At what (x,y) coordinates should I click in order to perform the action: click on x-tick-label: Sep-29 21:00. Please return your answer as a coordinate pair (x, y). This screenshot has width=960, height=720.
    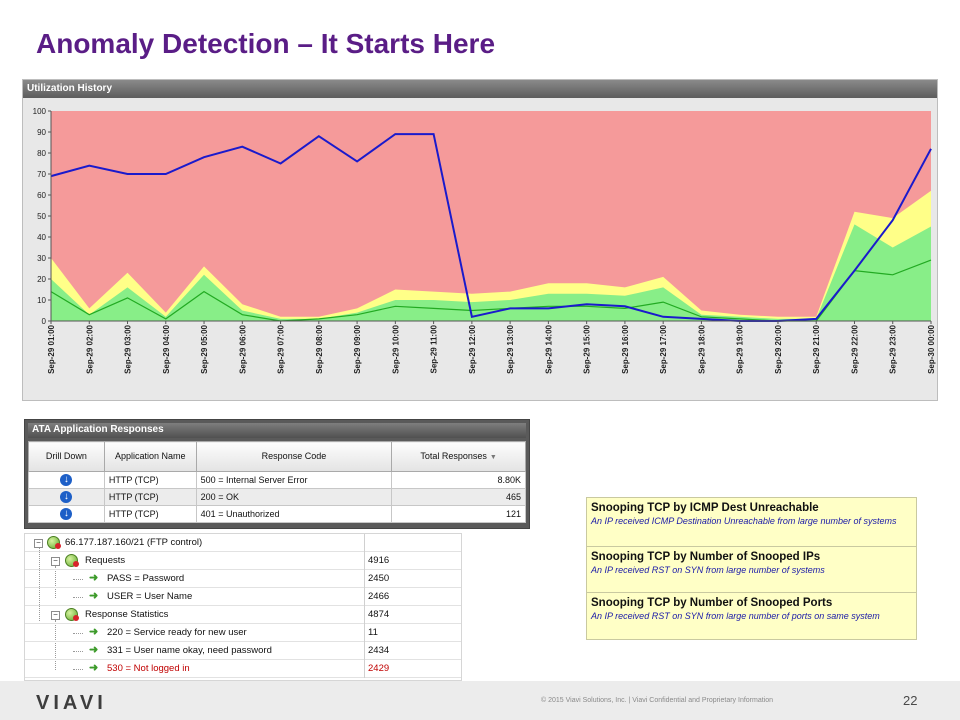
    Looking at the image, I should click on (816, 348).